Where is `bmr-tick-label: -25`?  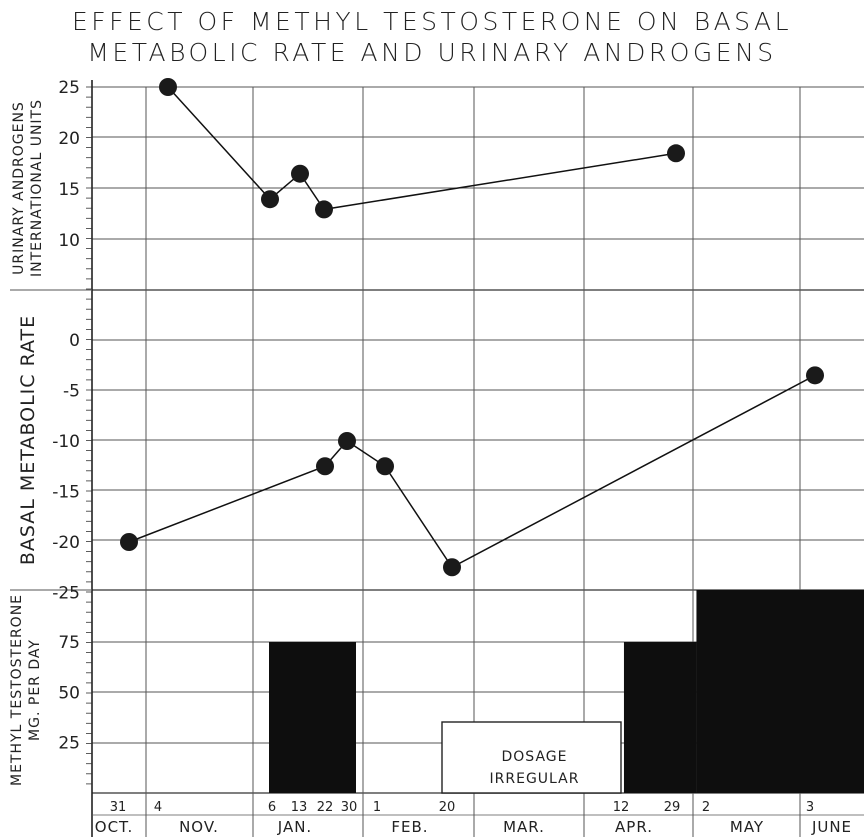
bmr-tick-label: -25 is located at coordinates (66, 594).